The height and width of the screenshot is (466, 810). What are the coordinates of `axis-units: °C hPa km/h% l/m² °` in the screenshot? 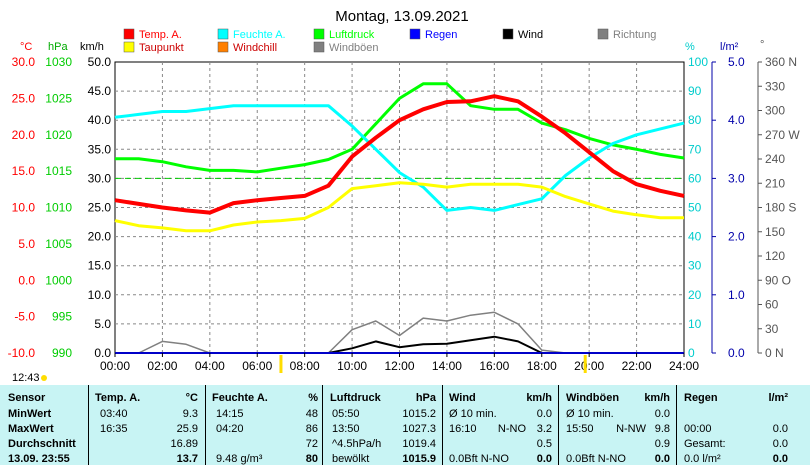 It's located at (392, 46).